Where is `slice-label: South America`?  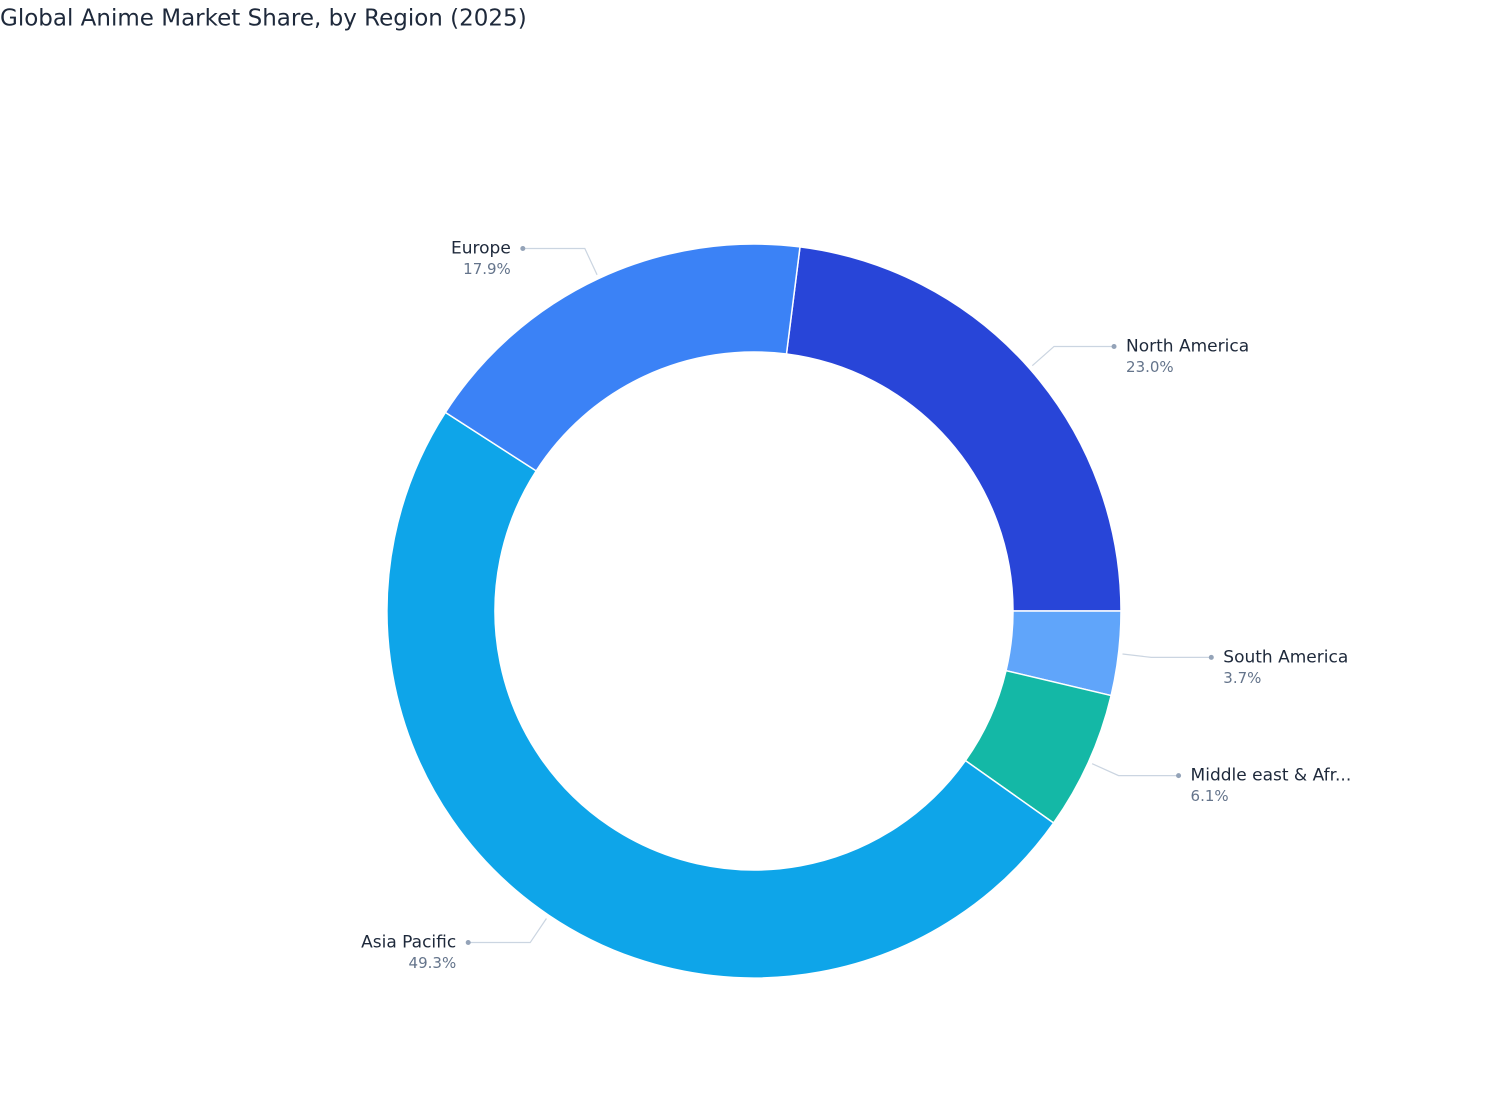
slice-label: South America is located at coordinates (1285, 657).